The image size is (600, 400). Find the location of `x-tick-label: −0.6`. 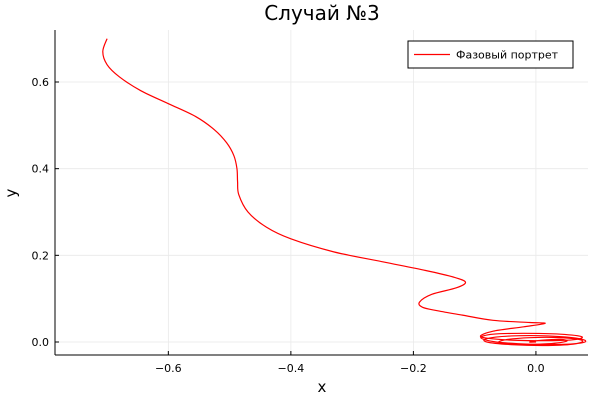

x-tick-label: −0.6 is located at coordinates (168, 368).